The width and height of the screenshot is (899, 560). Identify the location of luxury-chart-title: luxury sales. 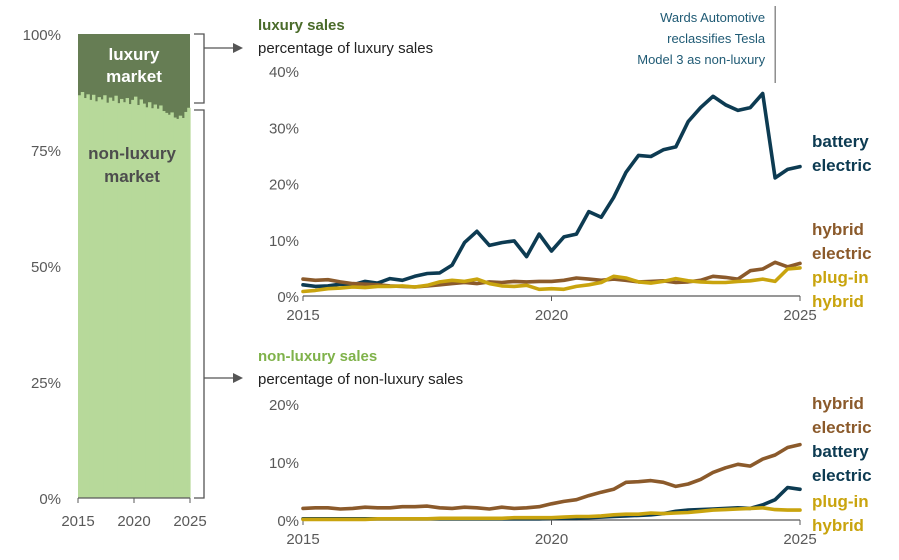
(301, 25).